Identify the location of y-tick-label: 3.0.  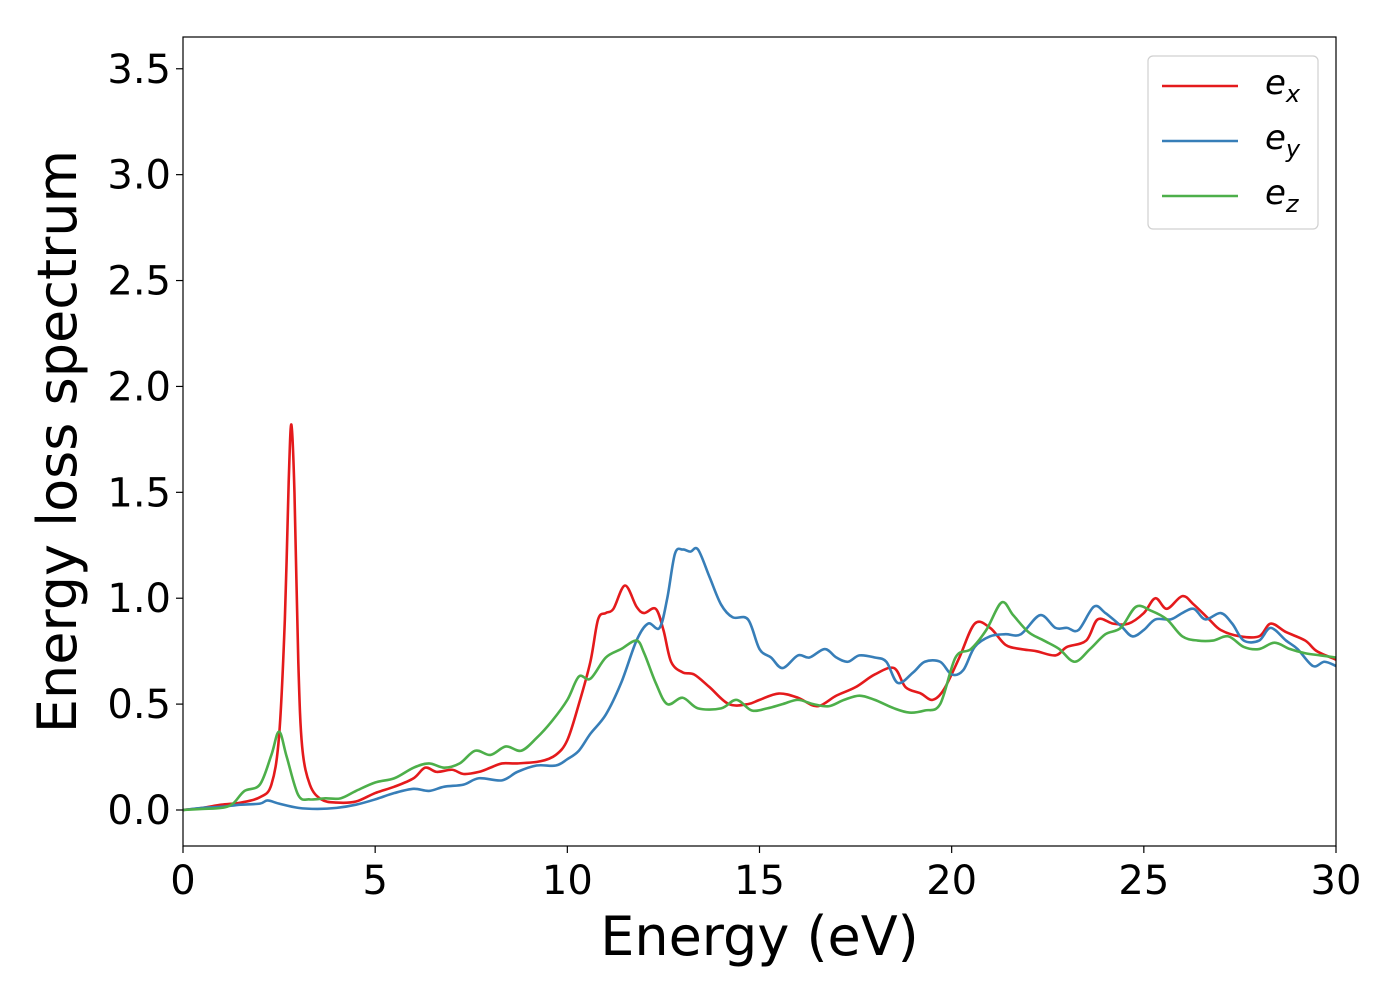
(139, 176).